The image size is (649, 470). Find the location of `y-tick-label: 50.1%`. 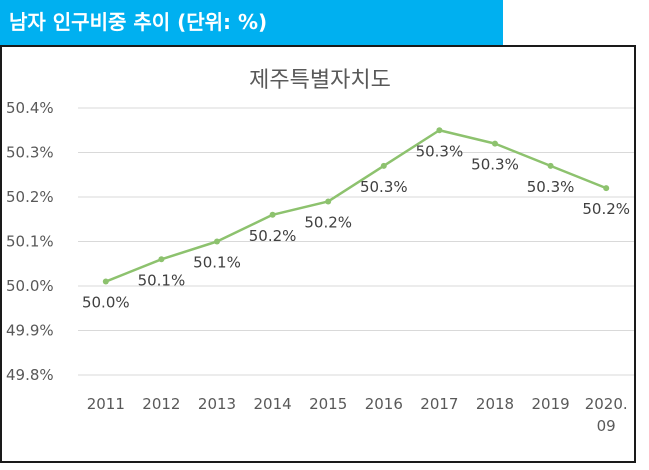

y-tick-label: 50.1% is located at coordinates (30, 242).